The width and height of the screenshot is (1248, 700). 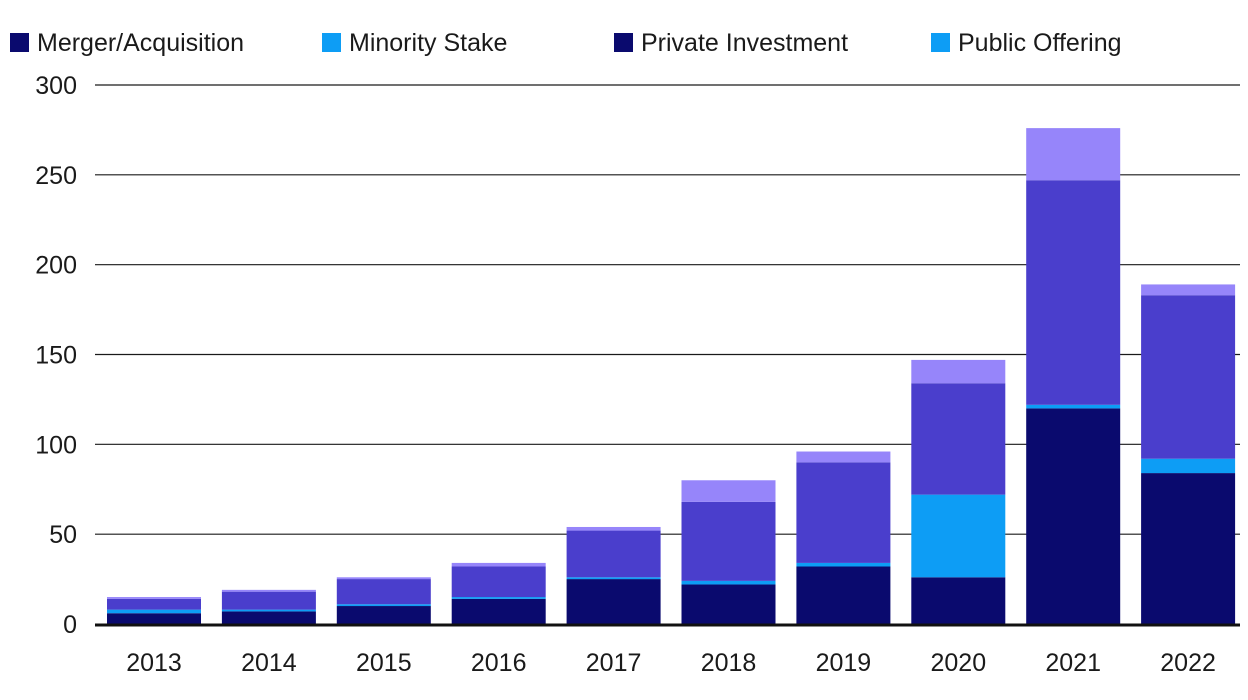 What do you see at coordinates (728, 491) in the screenshot?
I see `bar-2018-minority-stake` at bounding box center [728, 491].